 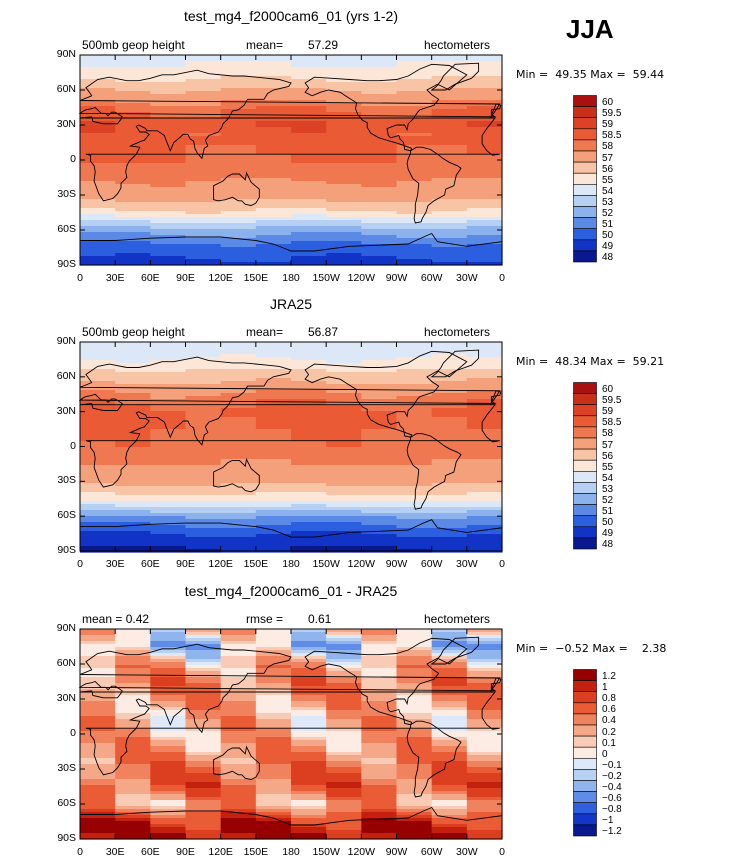 What do you see at coordinates (585, 223) in the screenshot?
I see `colorbar-swatch` at bounding box center [585, 223].